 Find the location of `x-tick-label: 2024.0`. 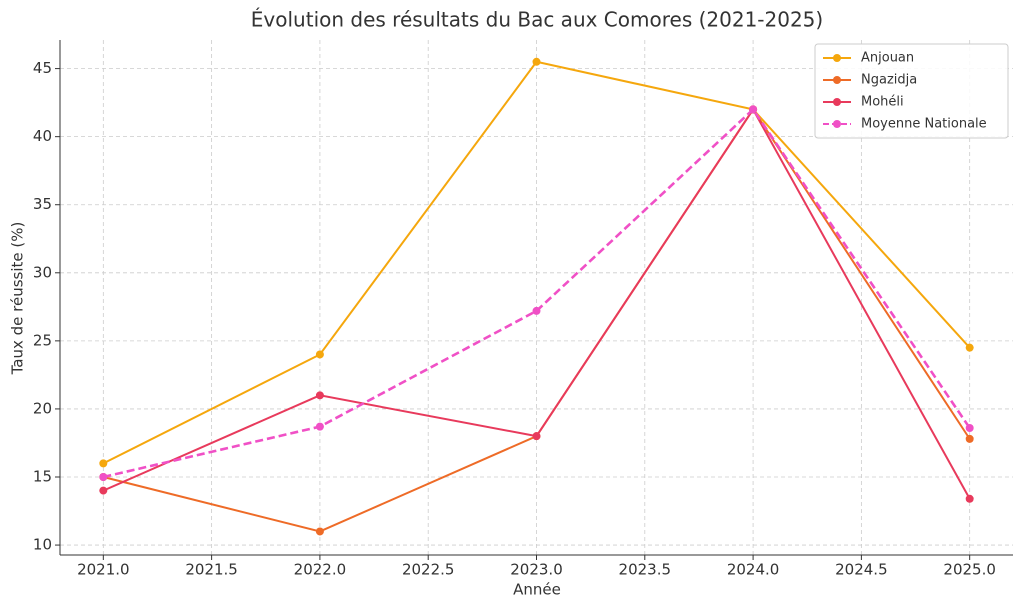

x-tick-label: 2024.0 is located at coordinates (753, 570).